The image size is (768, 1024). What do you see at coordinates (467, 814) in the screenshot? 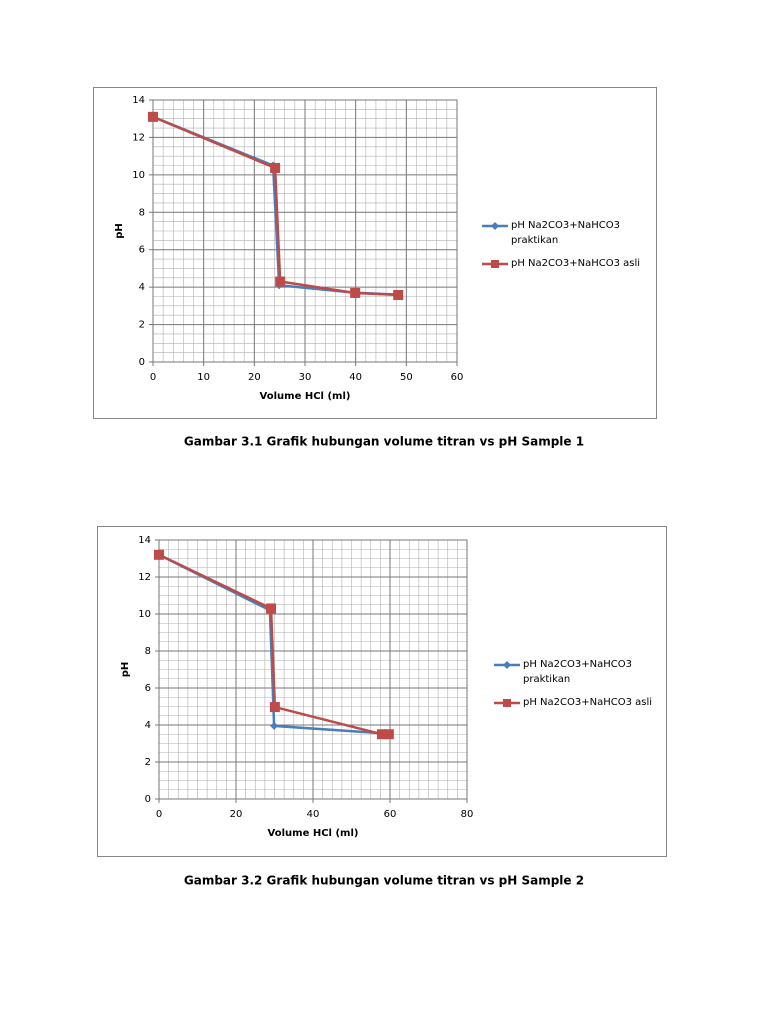
I see `x-tick-label: 80` at bounding box center [467, 814].